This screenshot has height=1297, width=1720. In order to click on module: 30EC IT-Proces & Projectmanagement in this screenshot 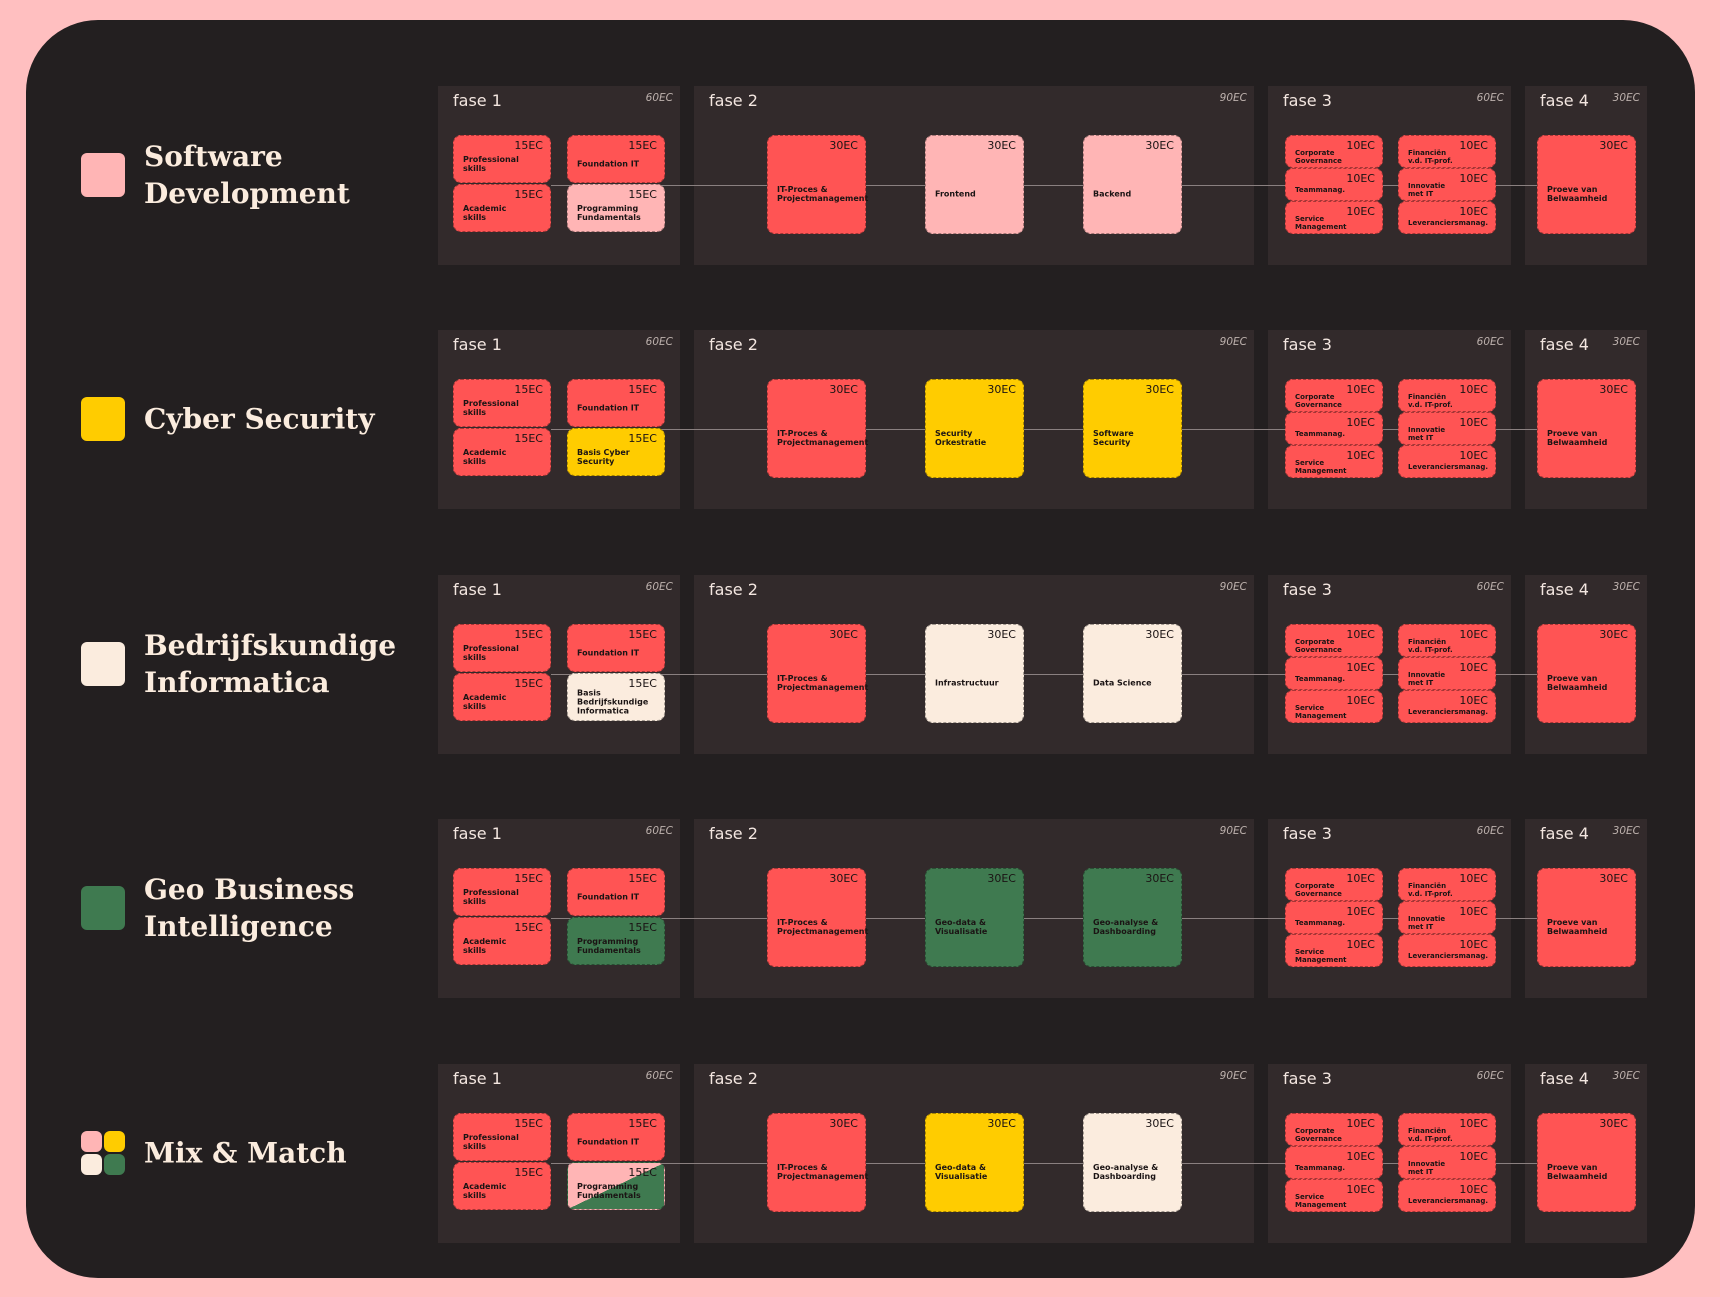, I will do `click(818, 917)`.